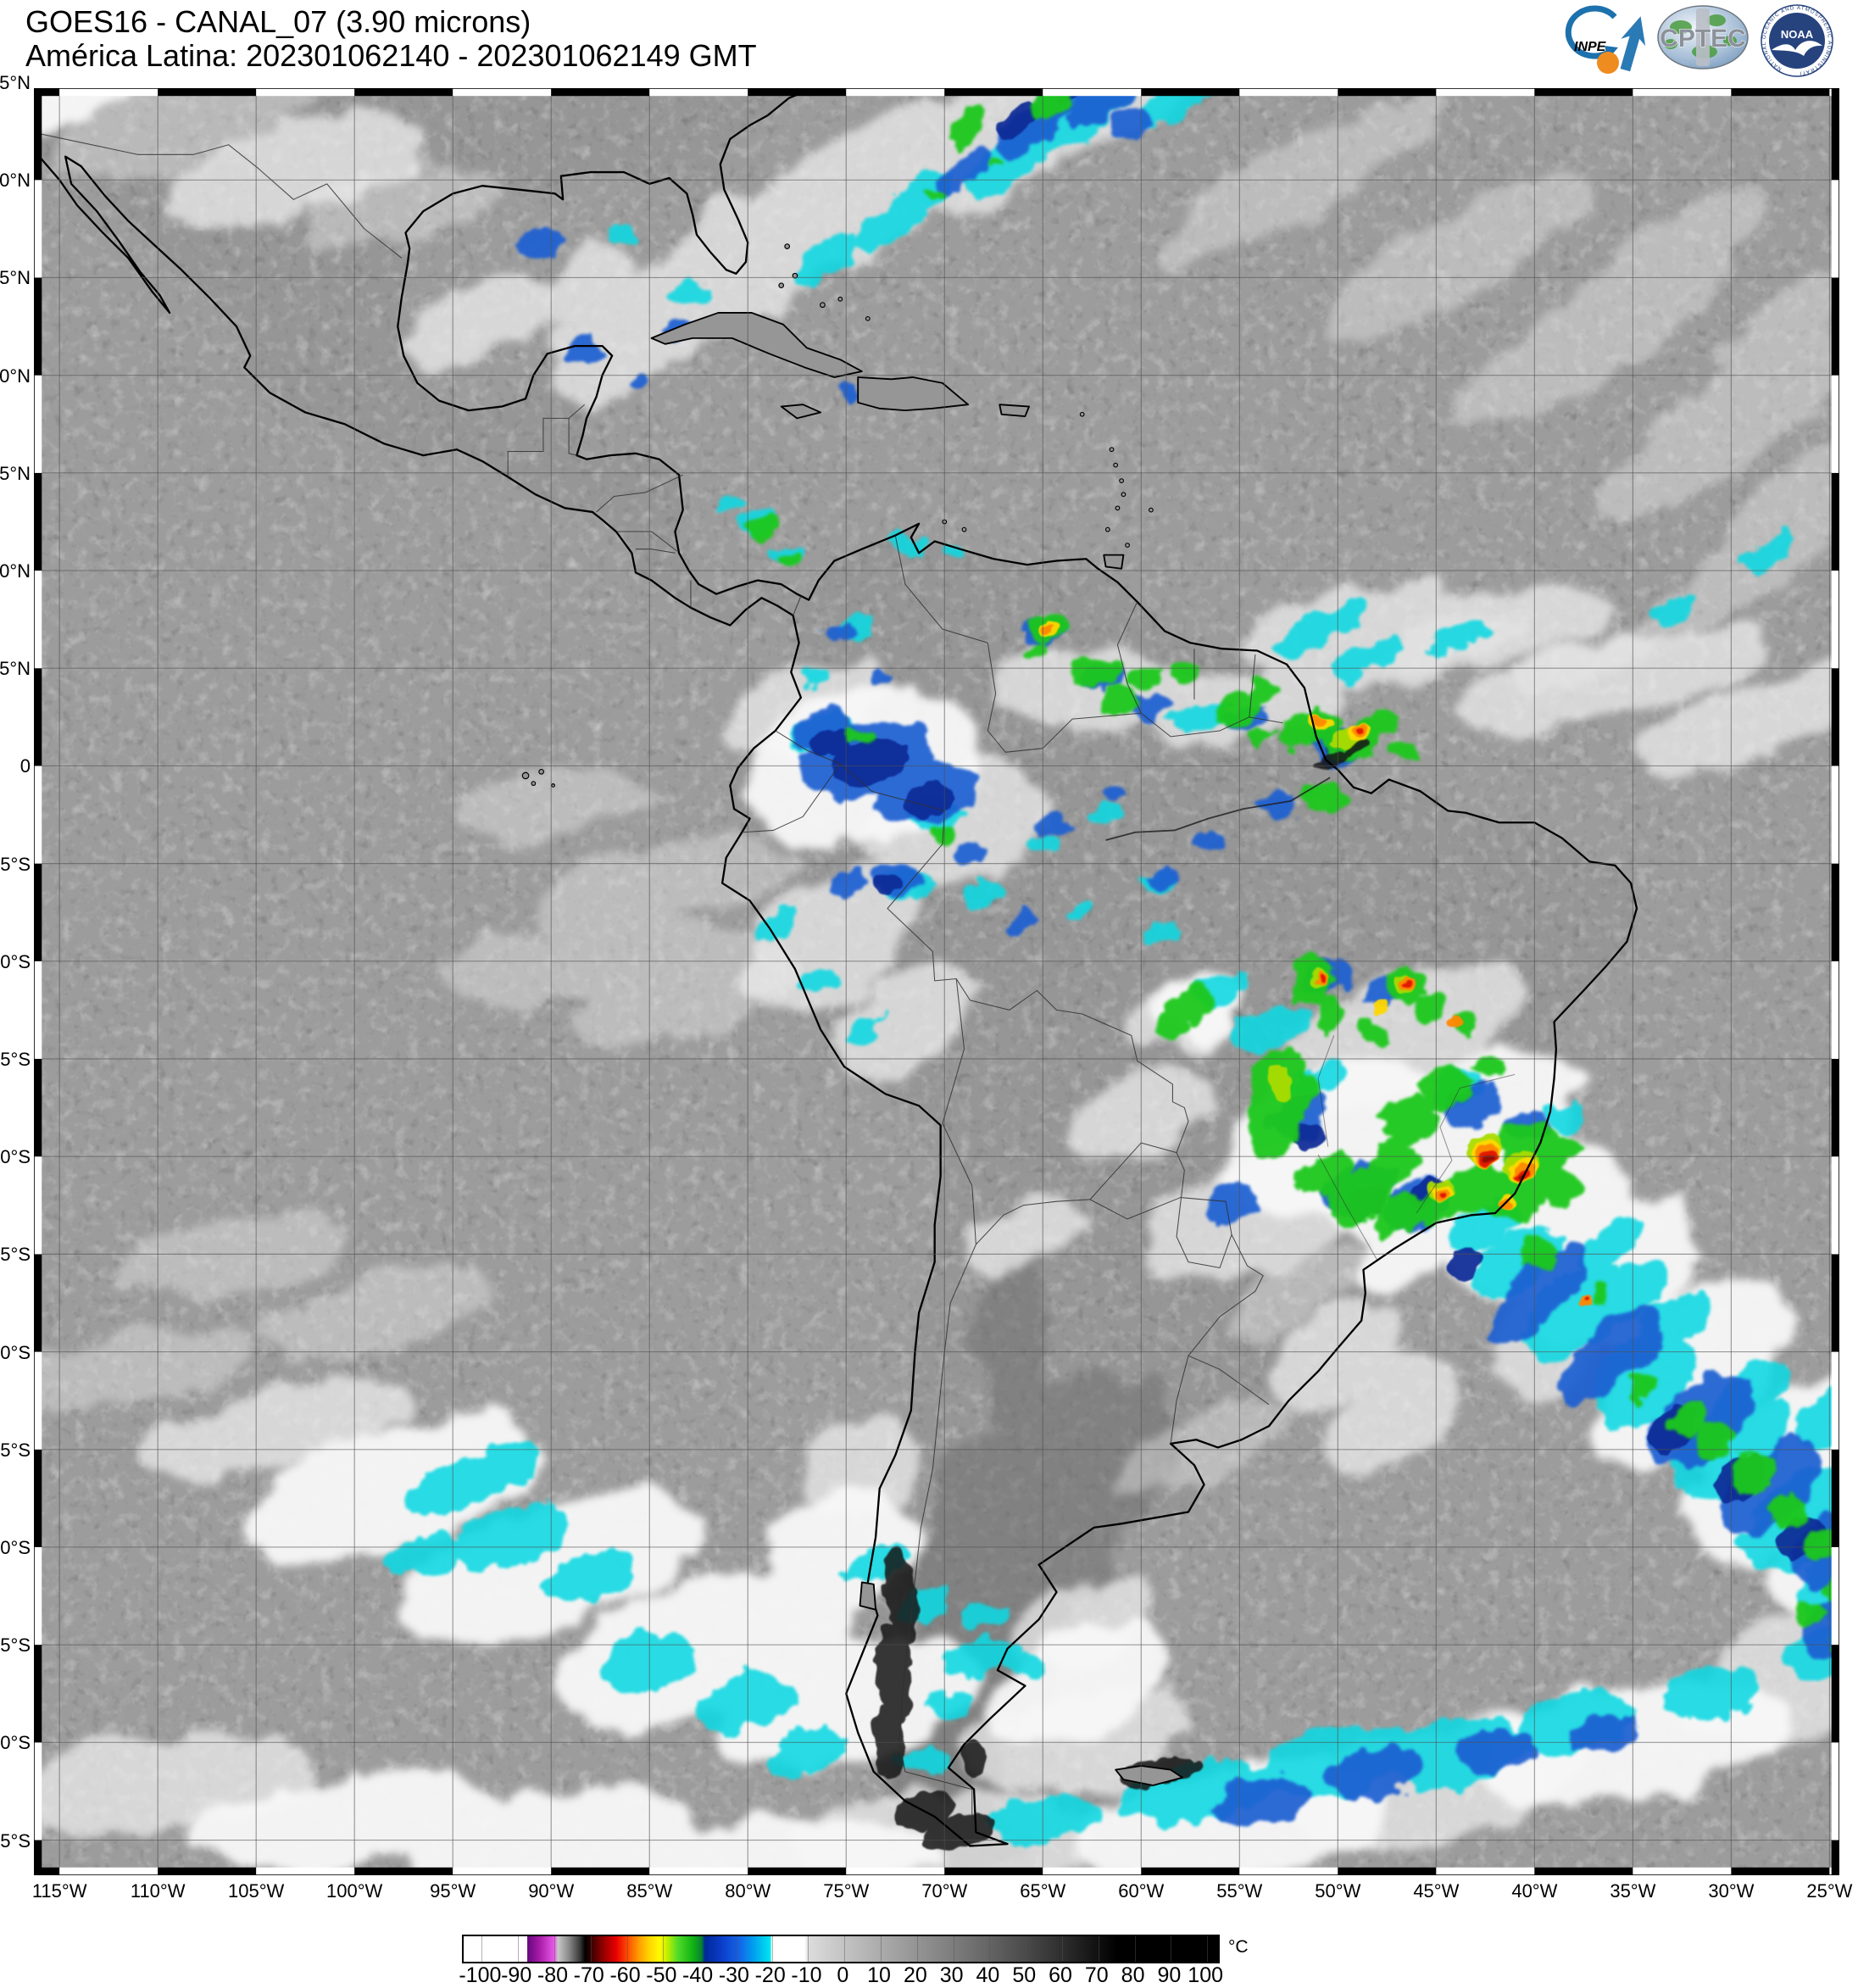  I want to click on lat-tick-label: 20°N, so click(16, 376).